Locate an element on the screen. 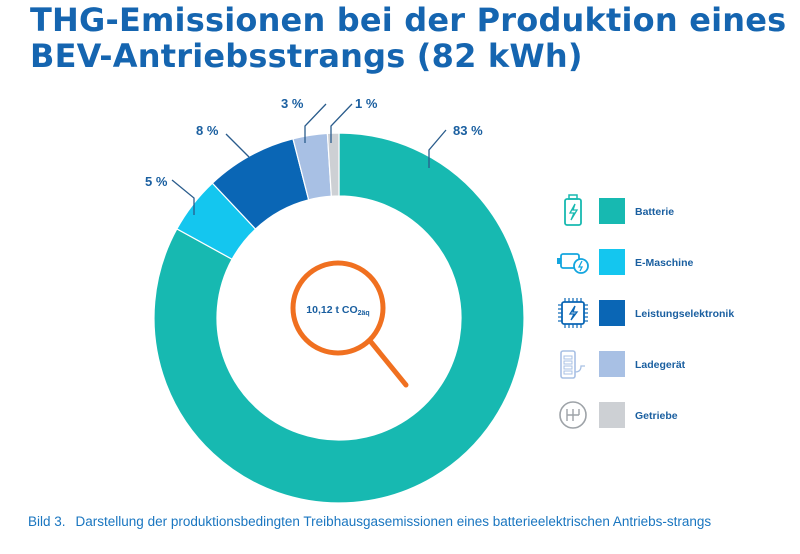  title-line-2: BEV-Antriebsstrangs (82 kWh) is located at coordinates (306, 56).